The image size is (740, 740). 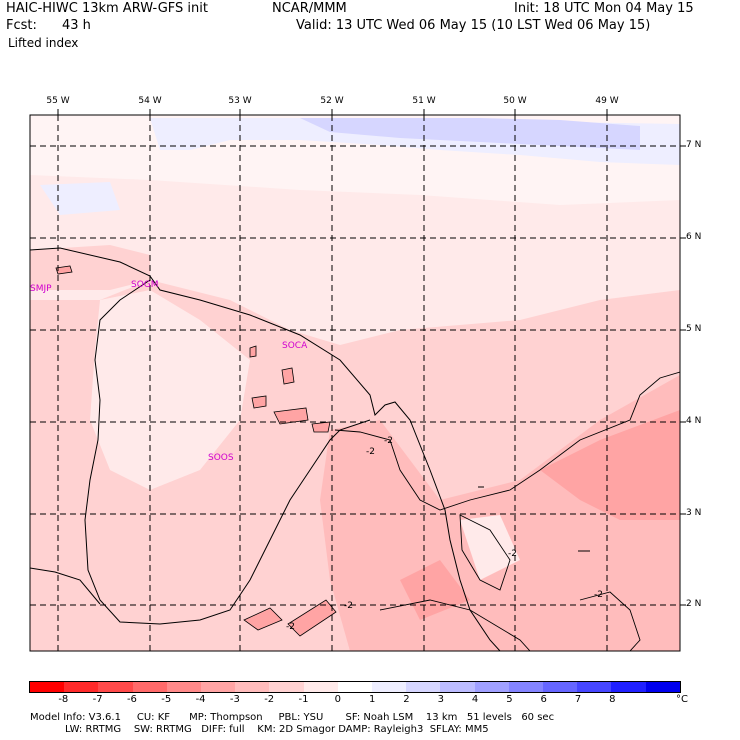 I want to click on lon-label-55w: 55 W, so click(x=58, y=101).